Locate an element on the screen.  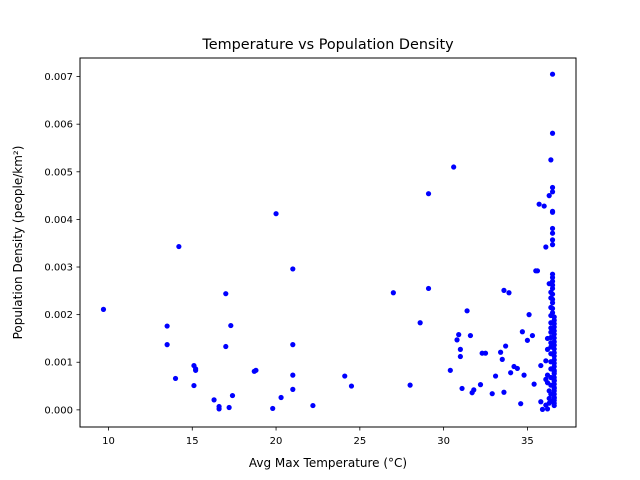
y-tick-label: 0.004 is located at coordinates (58, 220).